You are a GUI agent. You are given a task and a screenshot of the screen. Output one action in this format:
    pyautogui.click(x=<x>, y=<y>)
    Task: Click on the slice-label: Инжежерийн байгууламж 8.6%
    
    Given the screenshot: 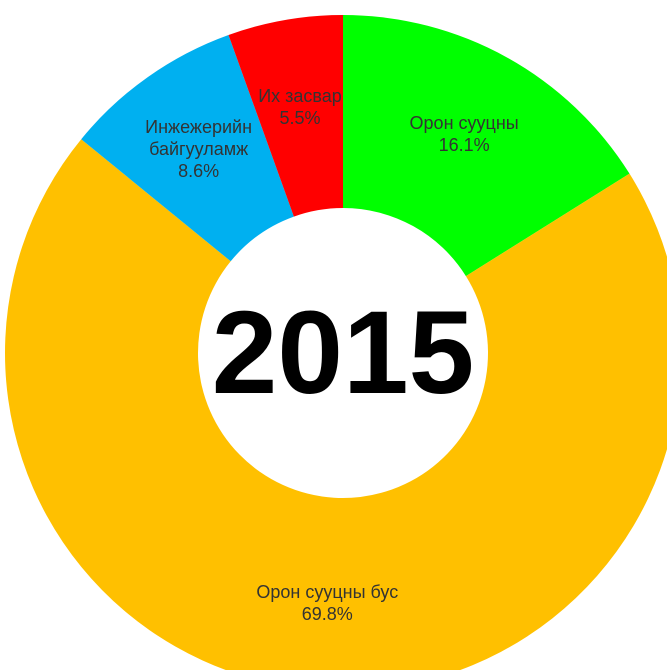 What is the action you would take?
    pyautogui.click(x=199, y=149)
    